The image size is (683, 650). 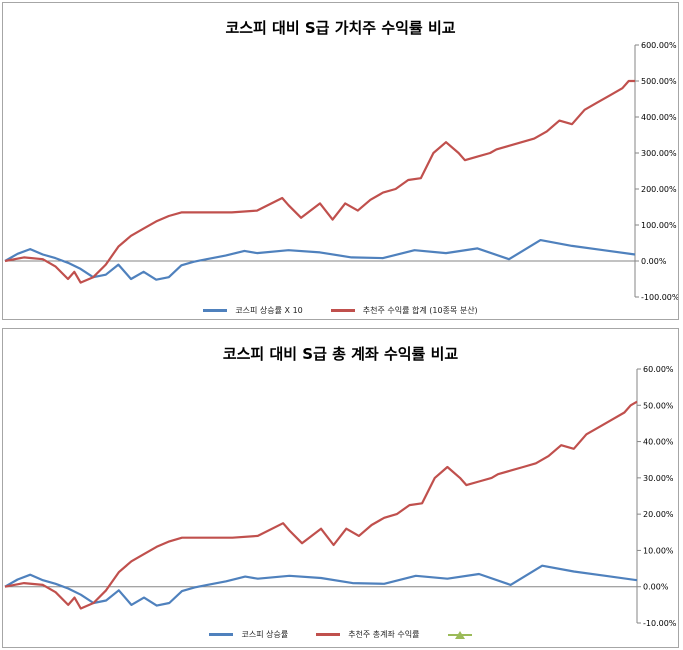 I want to click on chart-legend: 코스피 상승률 추천주 총계좌 수익률, so click(x=340, y=634).